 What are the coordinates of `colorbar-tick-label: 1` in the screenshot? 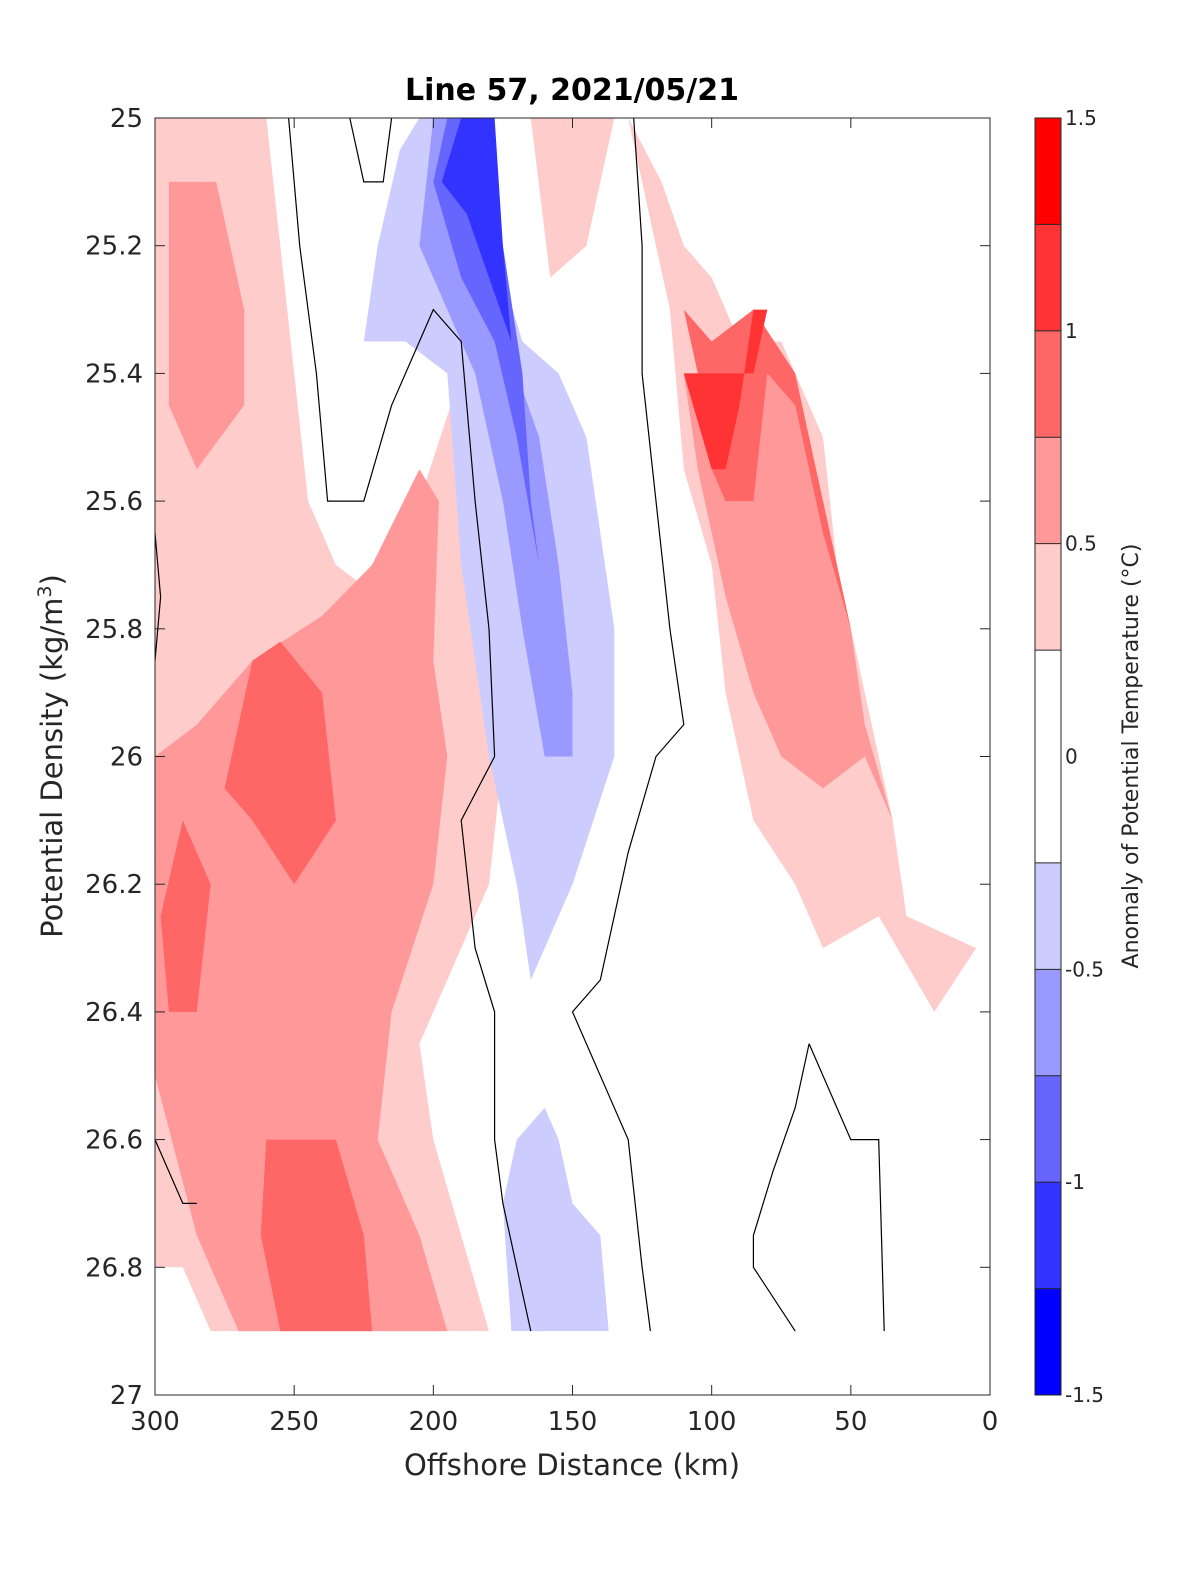 It's located at (1071, 331).